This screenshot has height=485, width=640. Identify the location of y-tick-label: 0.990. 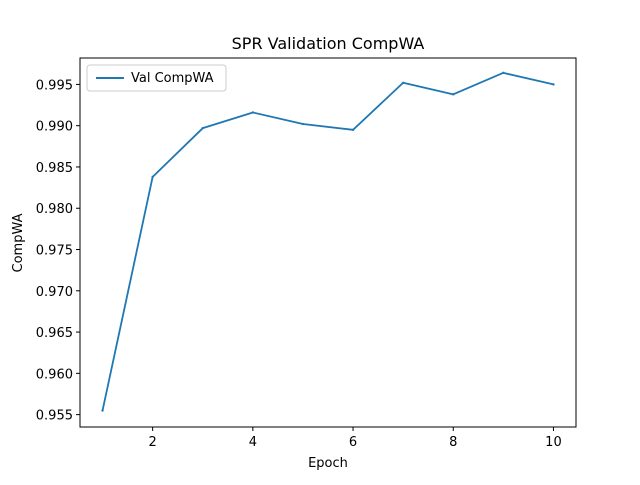
(54, 127).